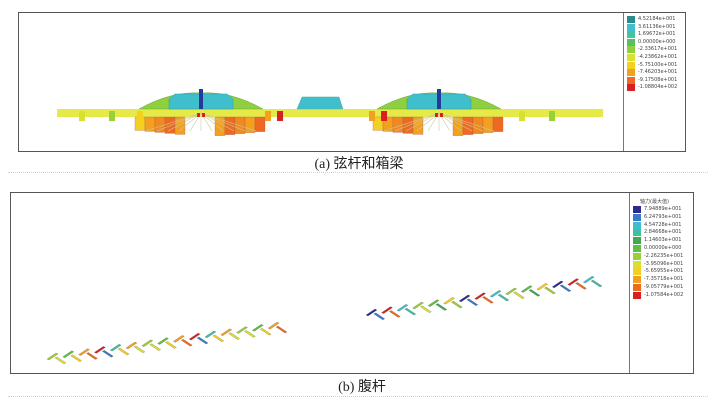 This screenshot has height=414, width=722. I want to click on legend-b-label: -2.26235e+001, so click(664, 255).